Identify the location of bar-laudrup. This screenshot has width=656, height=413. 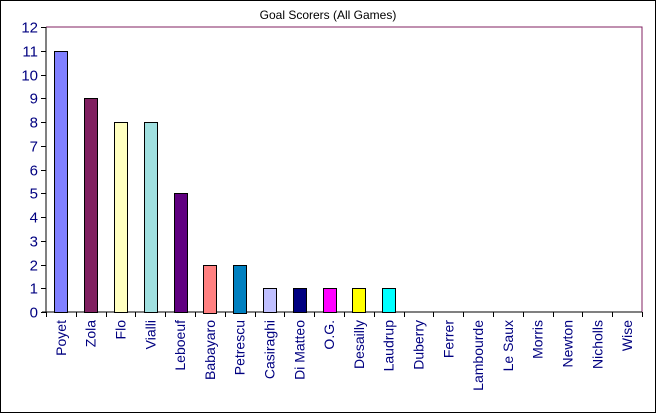
(389, 300).